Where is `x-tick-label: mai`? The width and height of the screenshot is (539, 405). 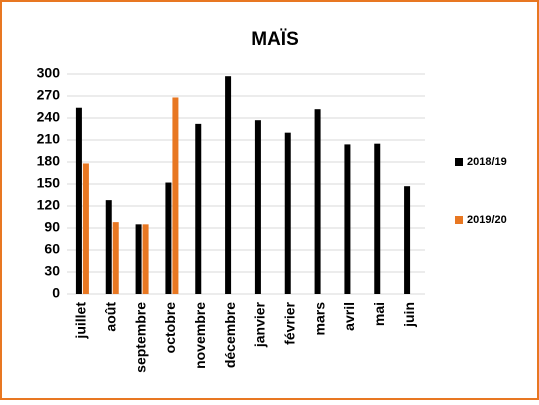 x-tick-label: mai is located at coordinates (379, 314).